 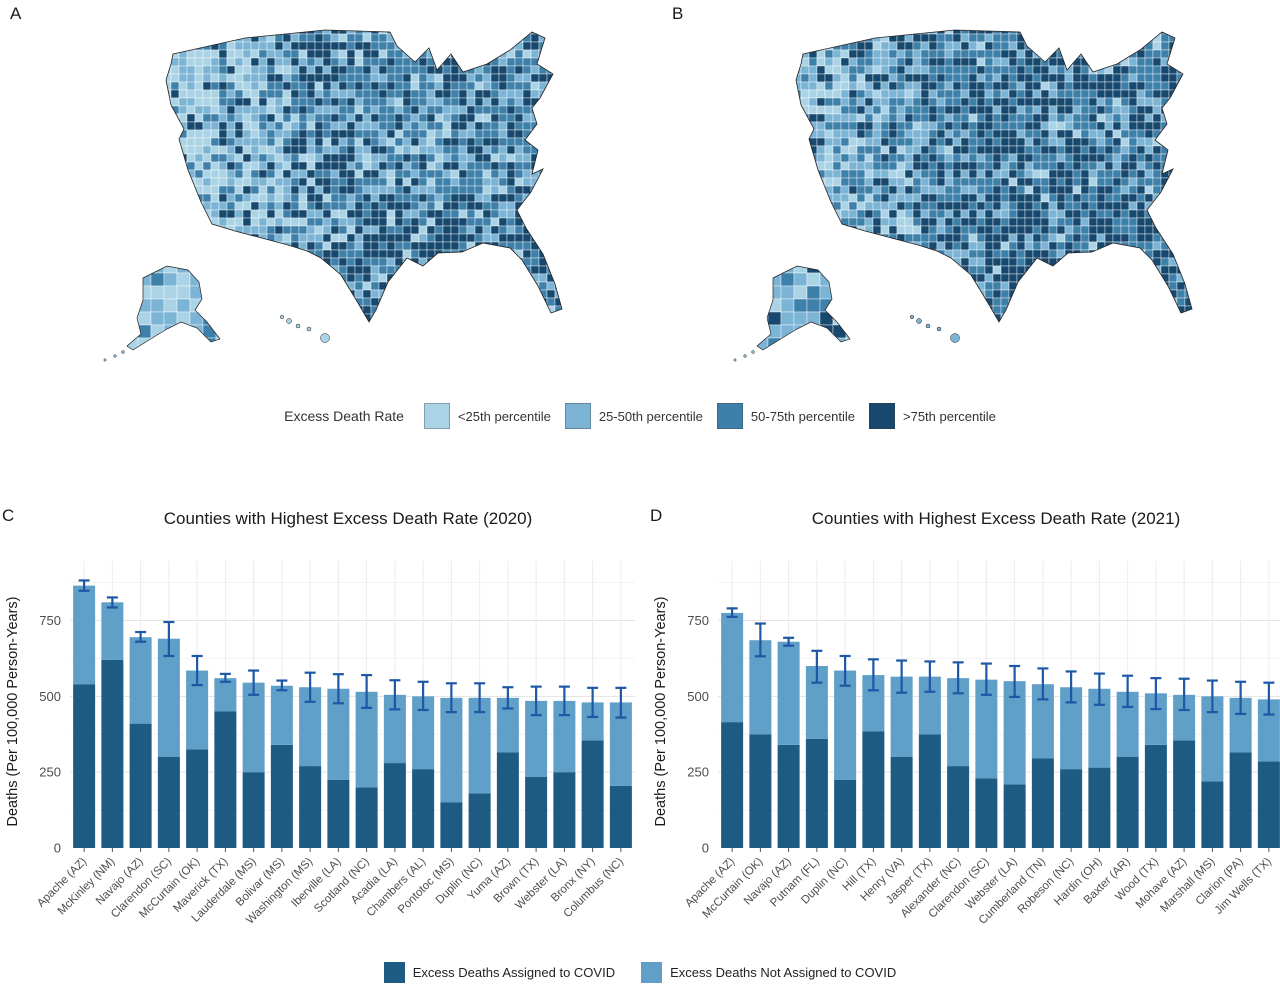 I want to click on legend-label-assigned: Excess Deaths Assigned to COVID, so click(x=514, y=972).